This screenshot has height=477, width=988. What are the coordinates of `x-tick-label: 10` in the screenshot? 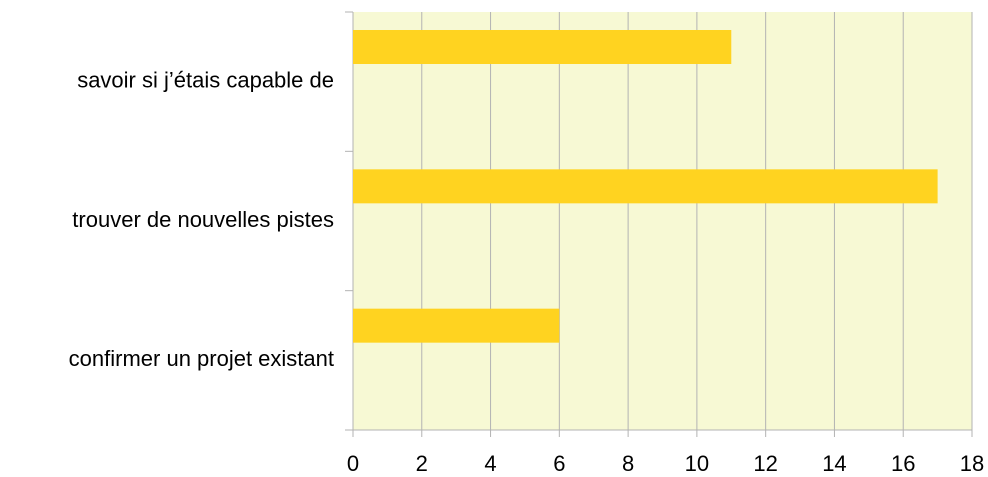 It's located at (697, 463).